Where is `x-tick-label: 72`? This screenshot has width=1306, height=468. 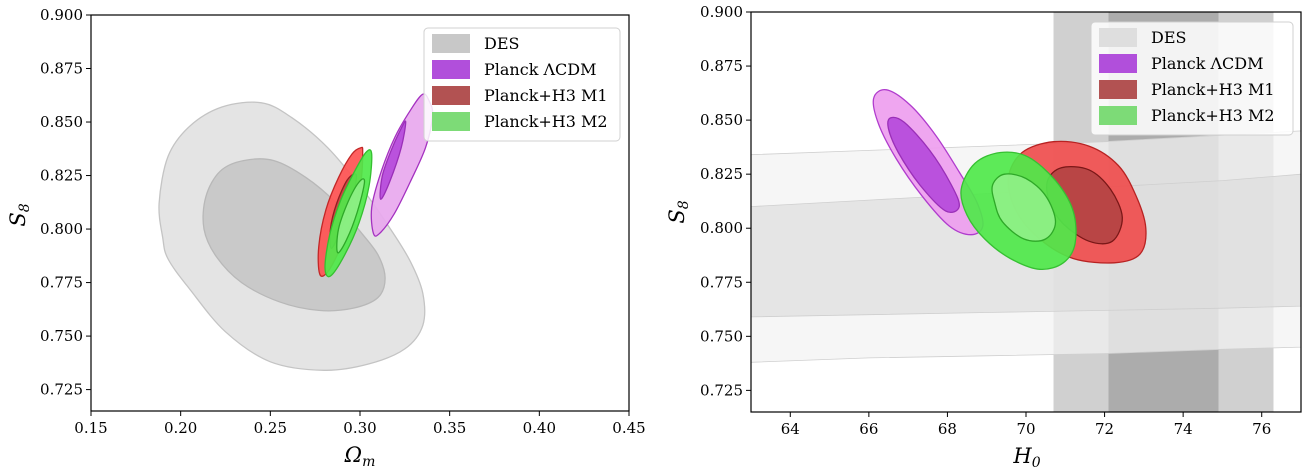 x-tick-label: 72 is located at coordinates (1104, 429).